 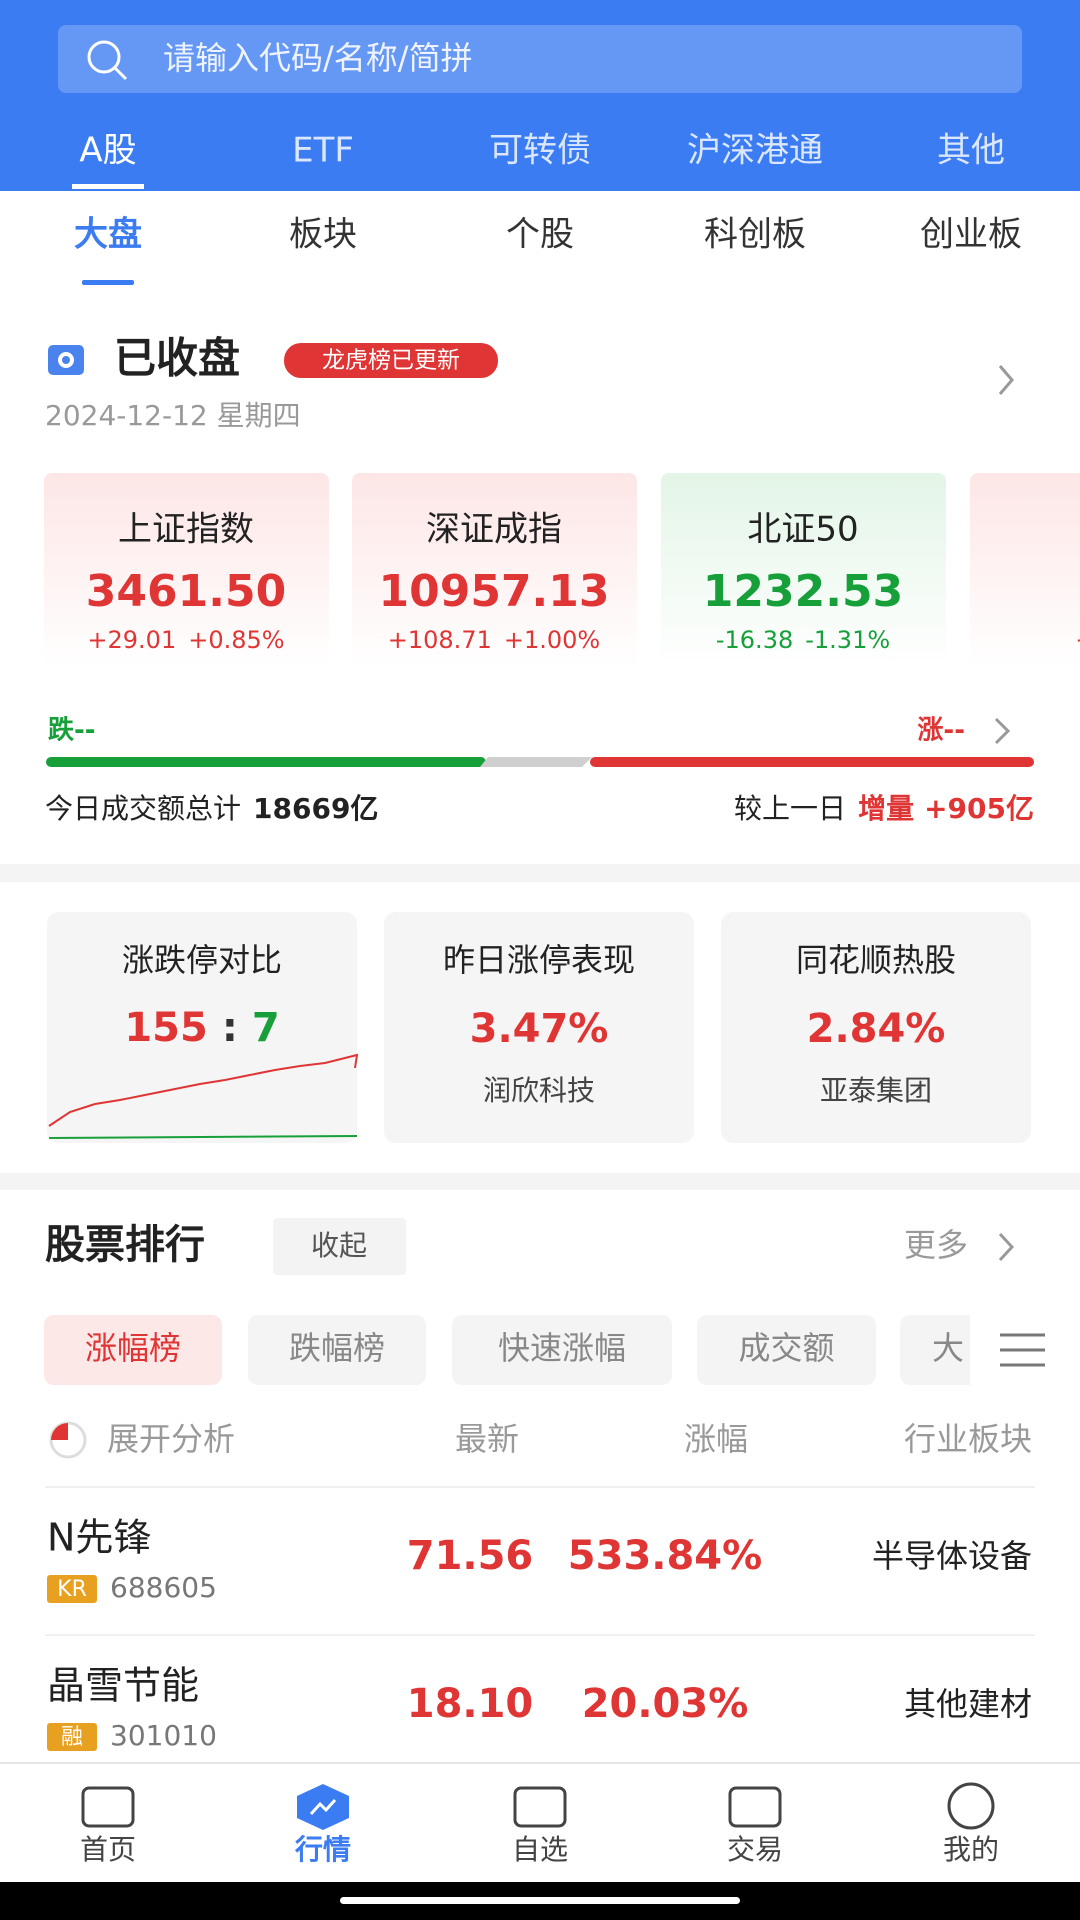 What do you see at coordinates (540, 235) in the screenshot?
I see `sub-tab: 个股` at bounding box center [540, 235].